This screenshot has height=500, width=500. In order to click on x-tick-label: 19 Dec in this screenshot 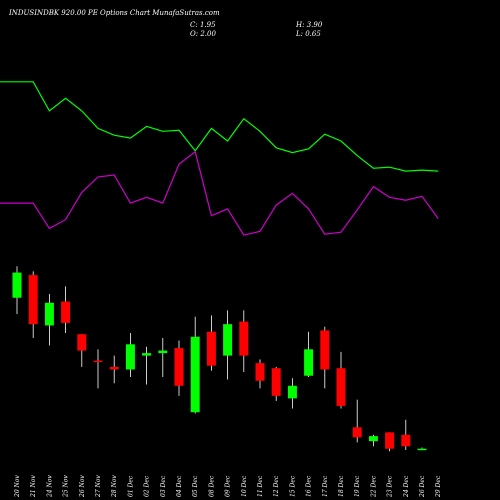, I will do `click(357, 486)`.